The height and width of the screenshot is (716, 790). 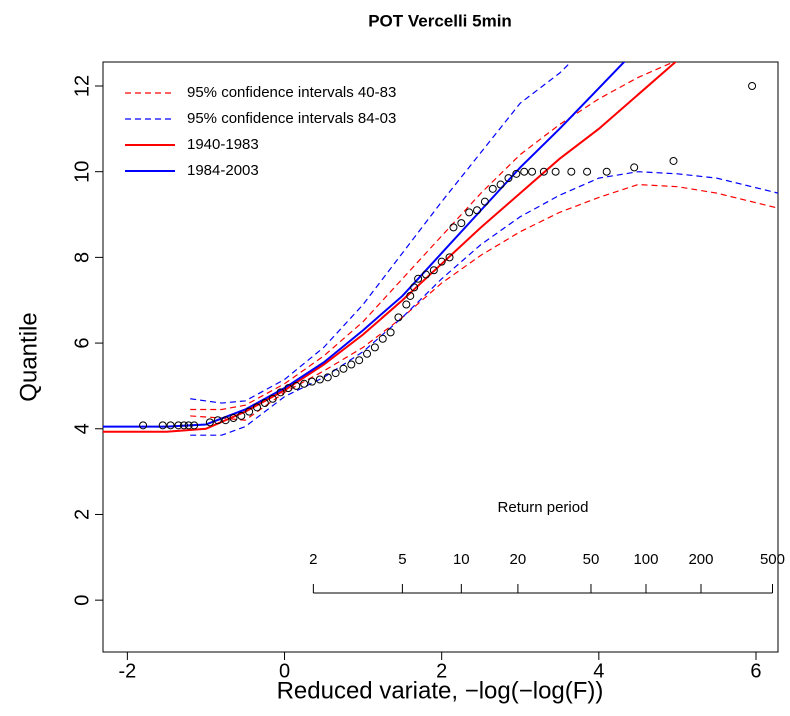 I want to click on return-period-tick-label: 50, so click(x=591, y=559).